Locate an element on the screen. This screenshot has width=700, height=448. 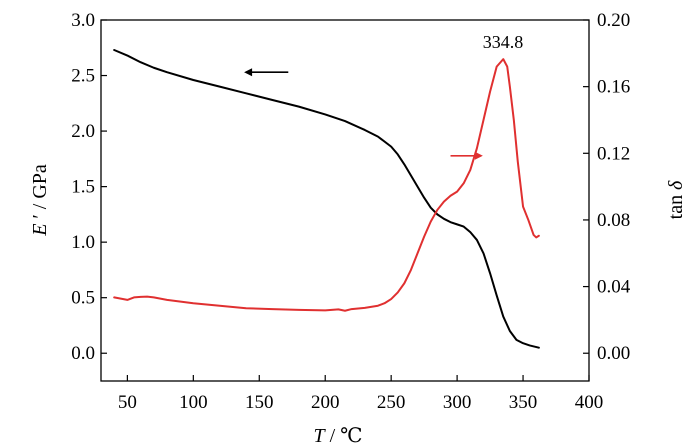
y-right-tick-label: 0.20 is located at coordinates (613, 20).